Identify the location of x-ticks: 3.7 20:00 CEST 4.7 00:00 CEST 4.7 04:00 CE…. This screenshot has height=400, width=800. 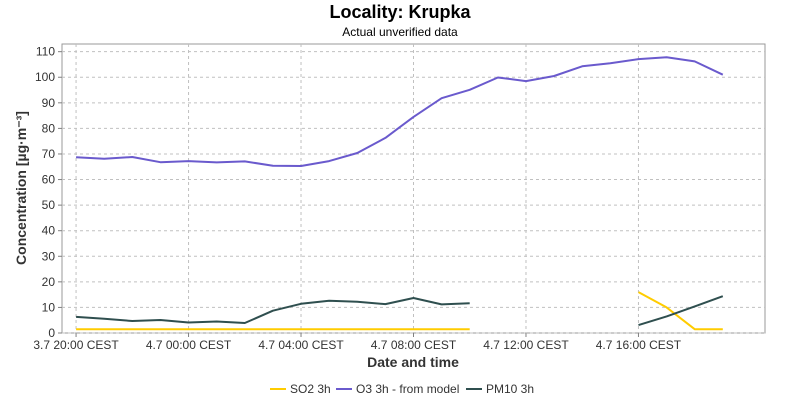
(357, 342).